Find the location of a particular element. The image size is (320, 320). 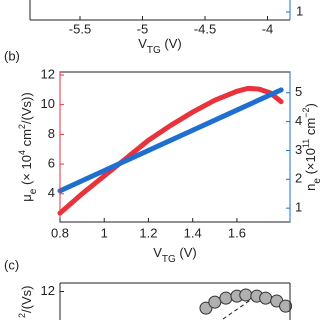

axis-label: ne (×1011 cm−2) is located at coordinates (310, 147).